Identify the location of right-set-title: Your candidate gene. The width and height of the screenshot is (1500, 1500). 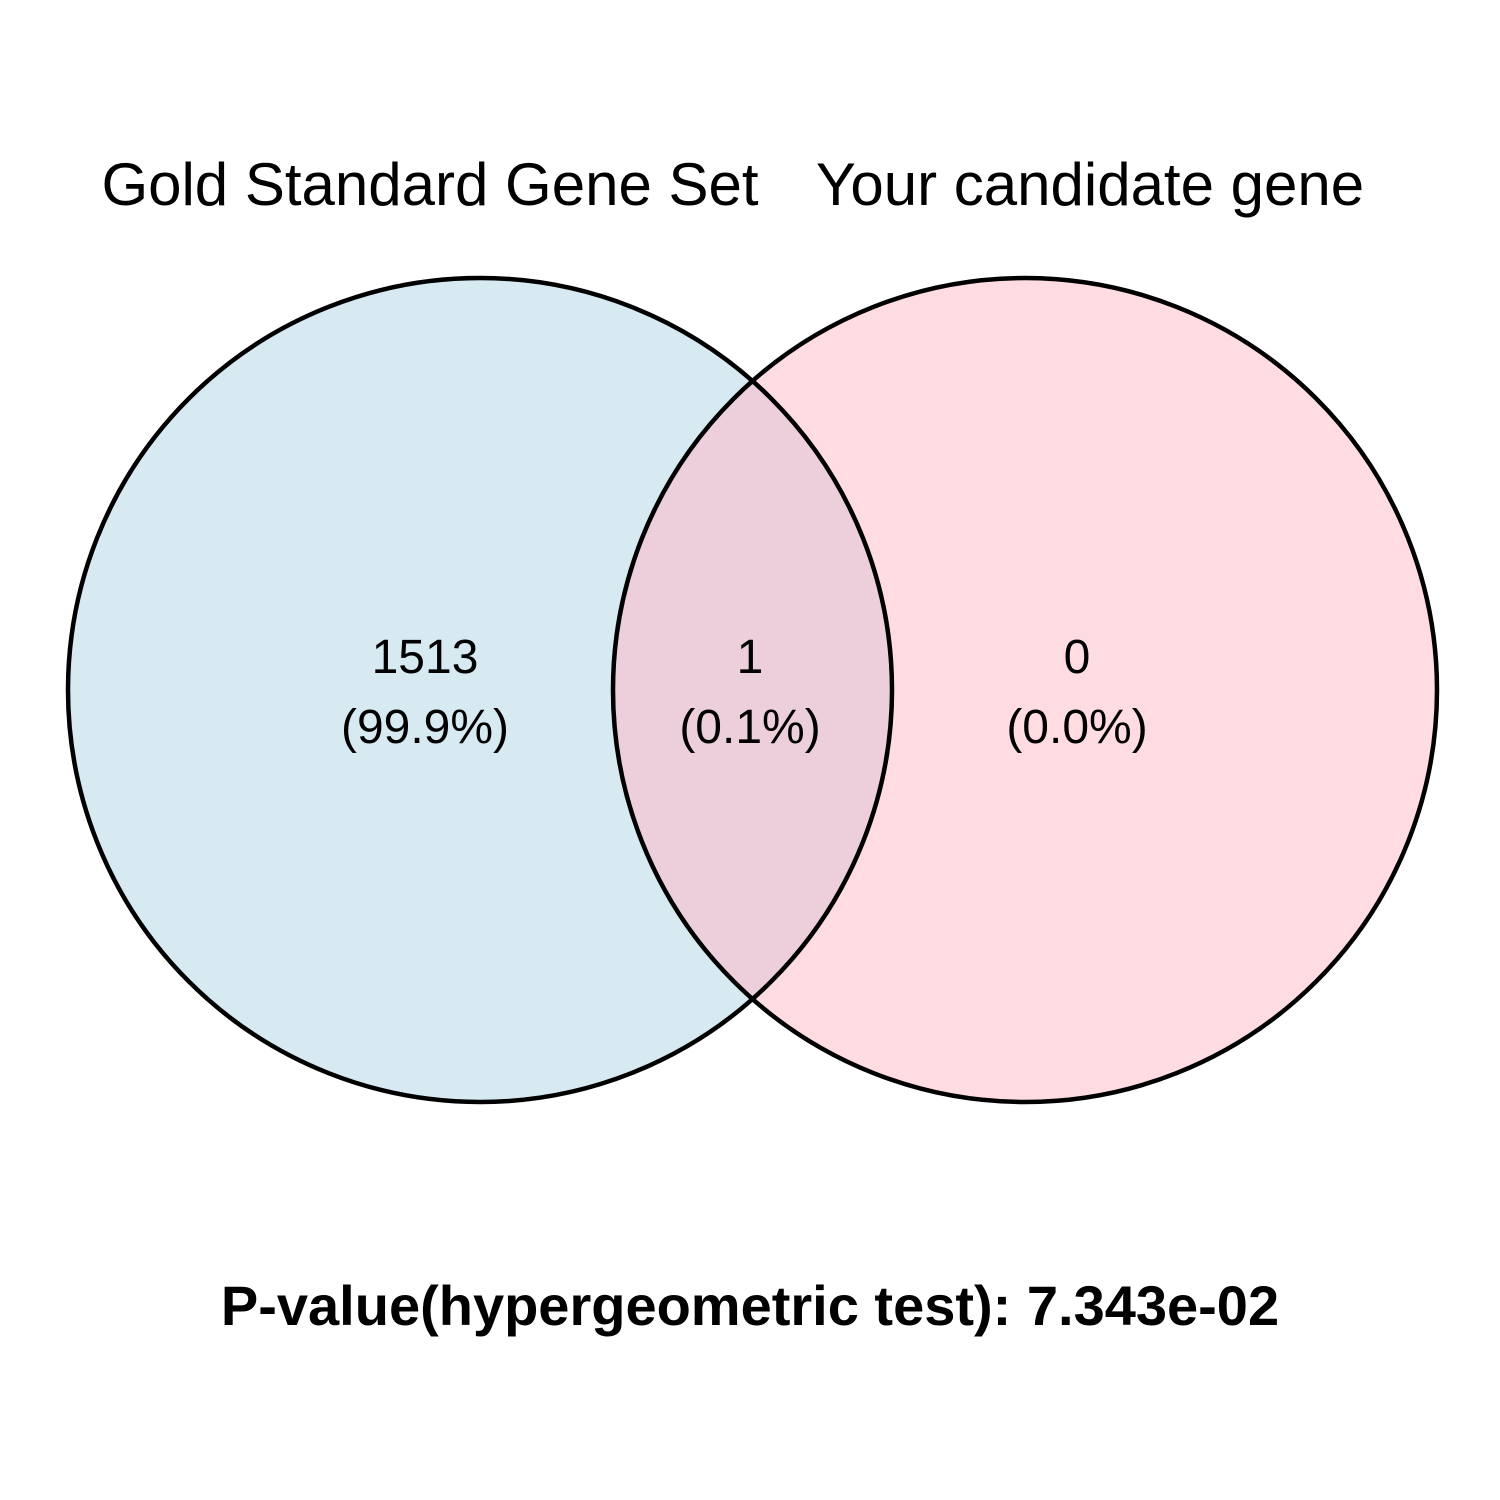
(1090, 184).